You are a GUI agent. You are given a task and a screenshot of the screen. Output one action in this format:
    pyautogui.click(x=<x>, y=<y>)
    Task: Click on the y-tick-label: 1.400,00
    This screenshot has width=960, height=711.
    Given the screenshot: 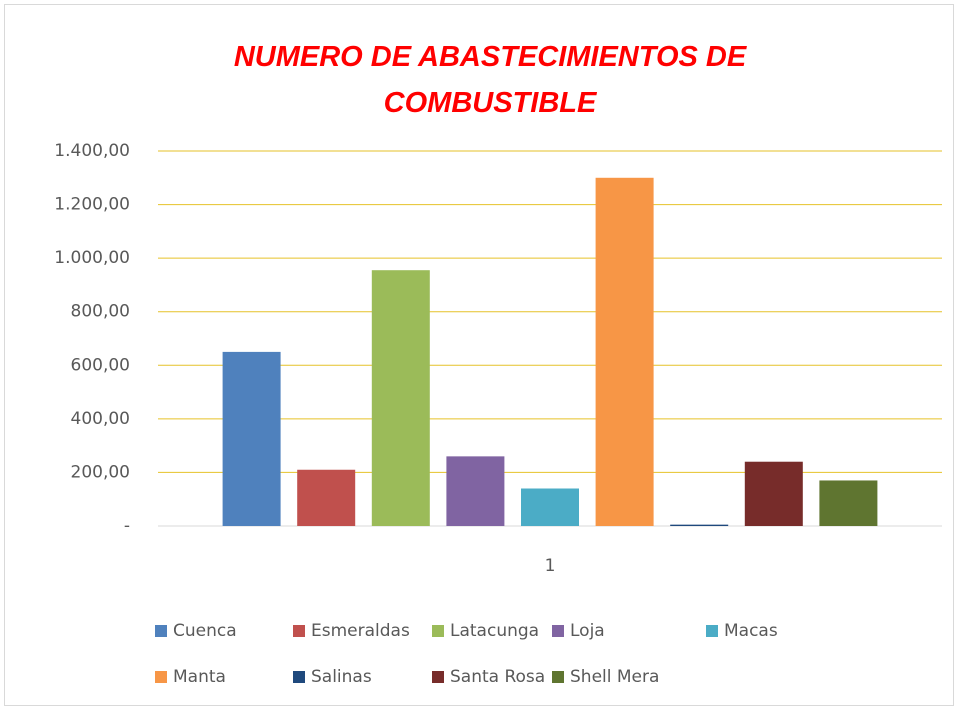 What is the action you would take?
    pyautogui.click(x=92, y=151)
    